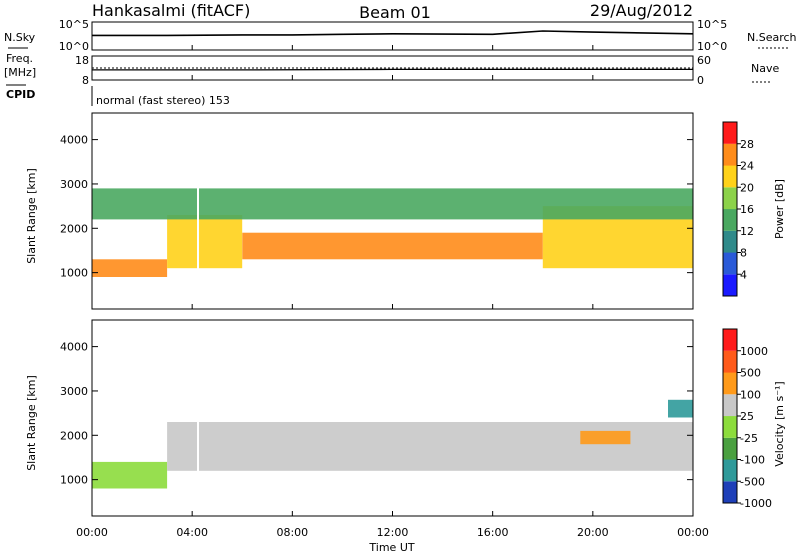  What do you see at coordinates (752, 460) in the screenshot?
I see `velocity-cbar-tick-label-5: -100` at bounding box center [752, 460].